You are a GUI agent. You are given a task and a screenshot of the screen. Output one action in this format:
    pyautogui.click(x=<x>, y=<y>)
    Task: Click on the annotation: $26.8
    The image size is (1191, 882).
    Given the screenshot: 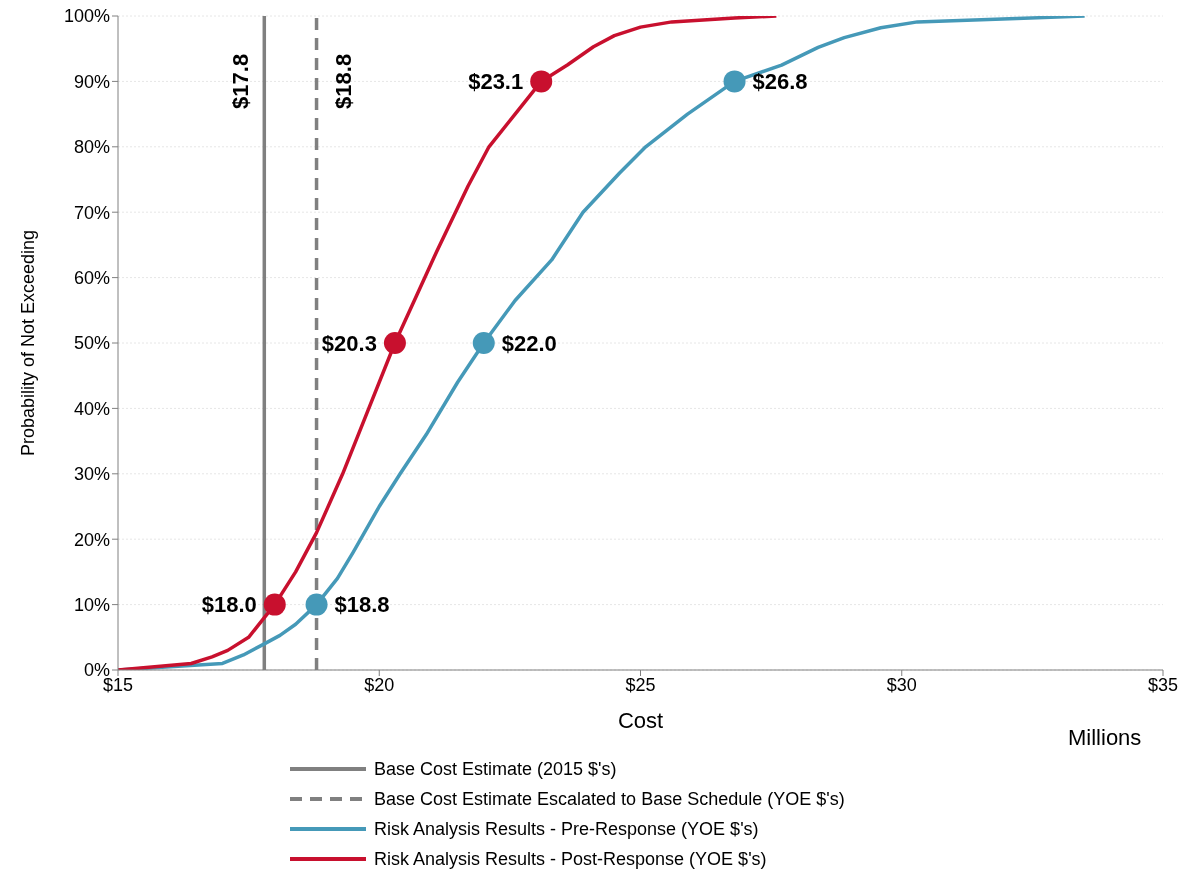 What is the action you would take?
    pyautogui.click(x=780, y=82)
    